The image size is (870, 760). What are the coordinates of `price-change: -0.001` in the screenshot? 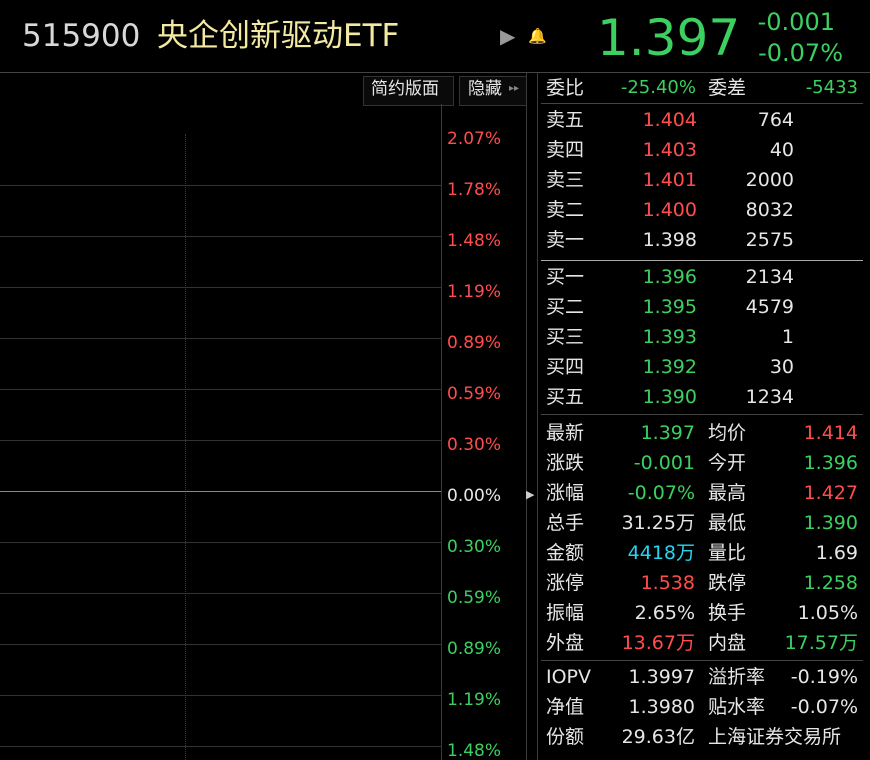 It's located at (796, 22).